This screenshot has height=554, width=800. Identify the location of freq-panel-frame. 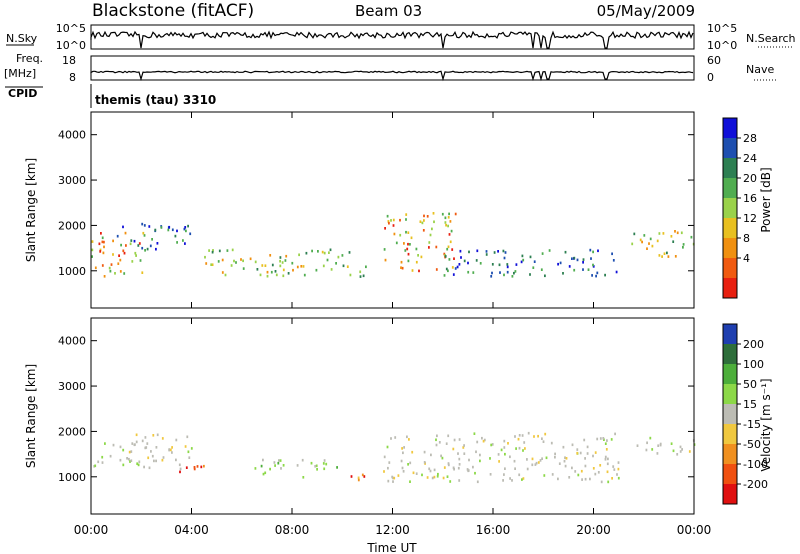
(392, 68).